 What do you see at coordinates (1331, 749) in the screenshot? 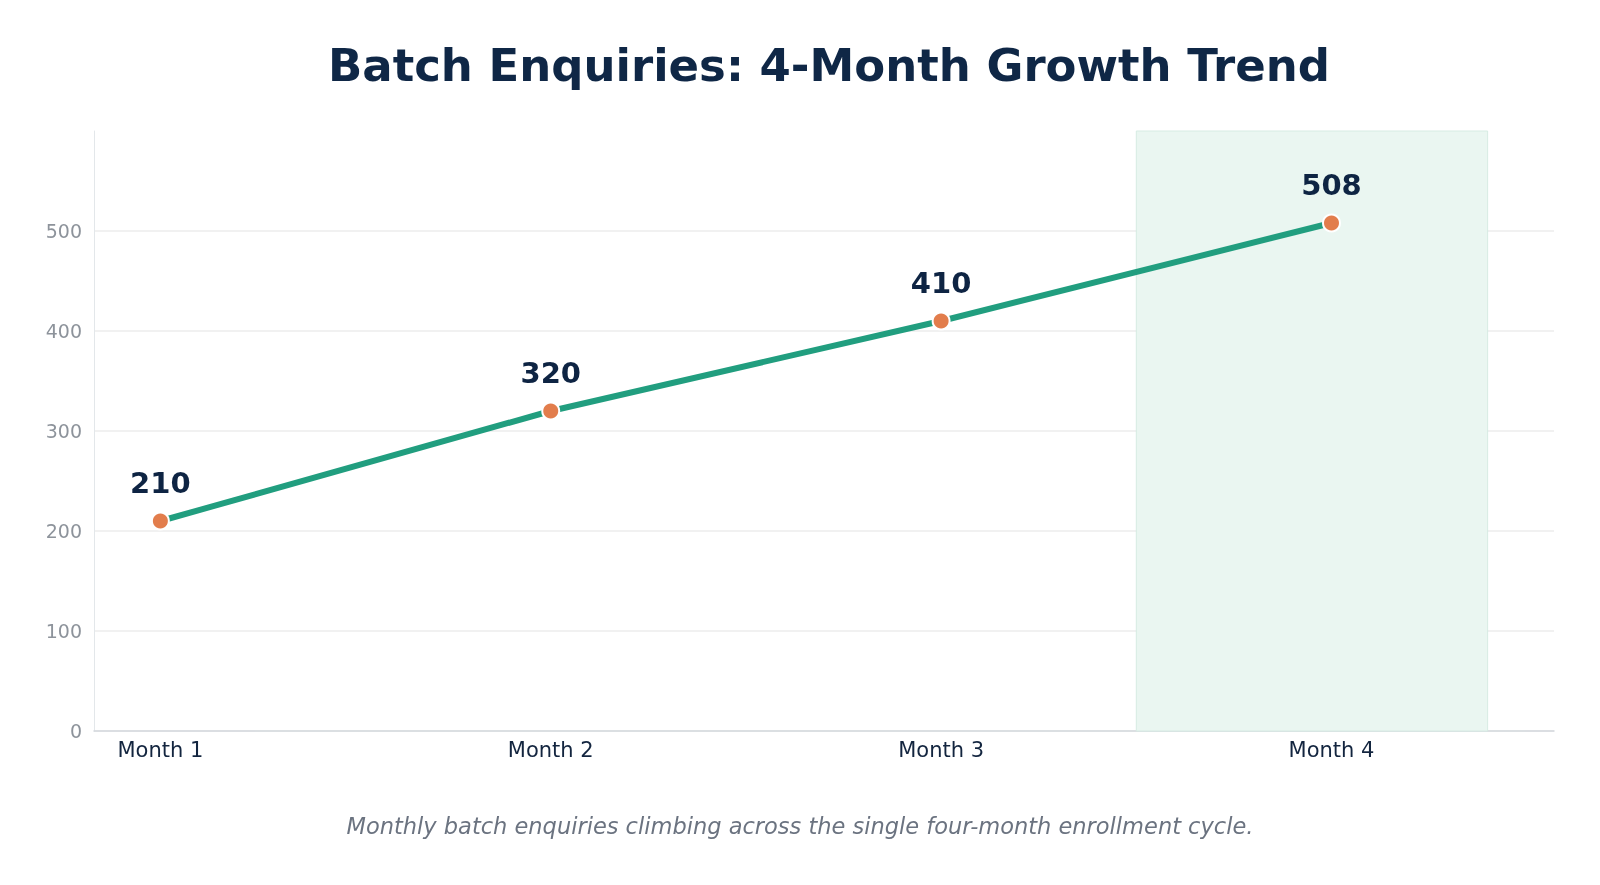
I see `x-tick-label: Month 4` at bounding box center [1331, 749].